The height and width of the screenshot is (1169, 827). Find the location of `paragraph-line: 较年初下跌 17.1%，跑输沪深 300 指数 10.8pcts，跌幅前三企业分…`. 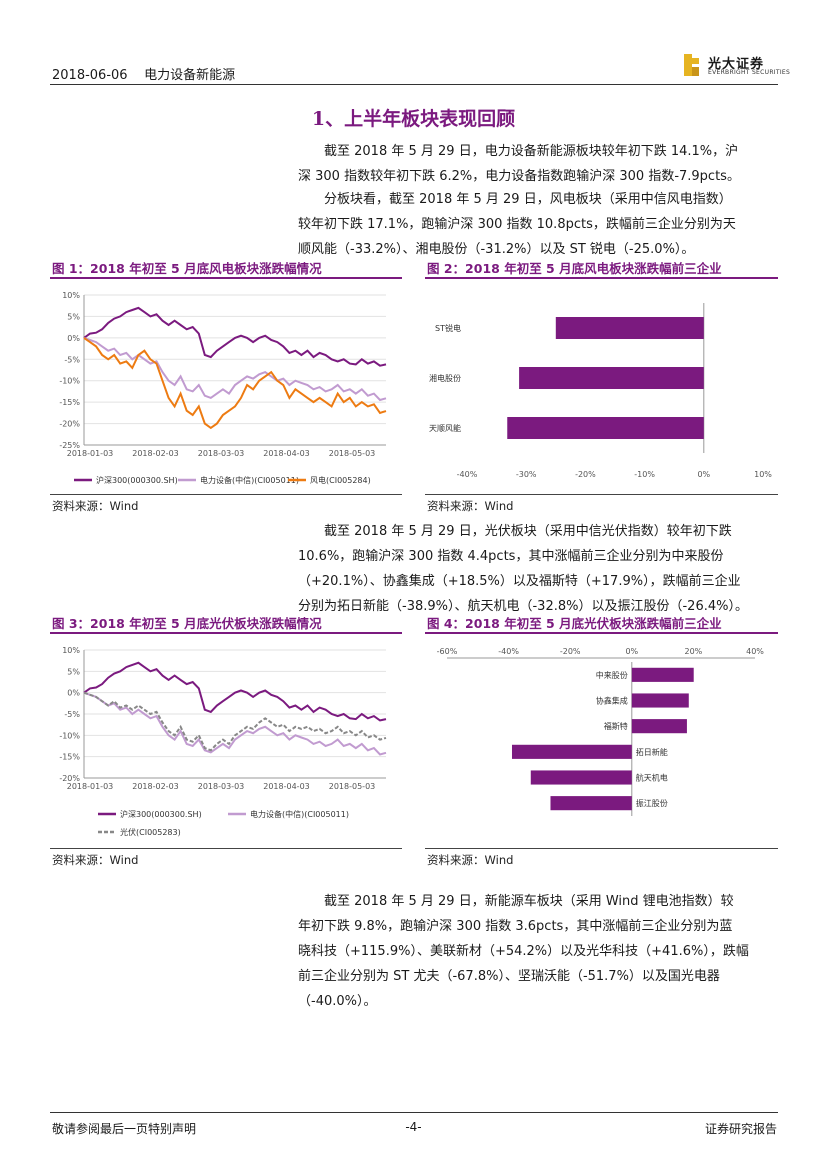

paragraph-line: 较年初下跌 17.1%，跑输沪深 300 指数 10.8pcts，跌幅前三企业分… is located at coordinates (517, 224).